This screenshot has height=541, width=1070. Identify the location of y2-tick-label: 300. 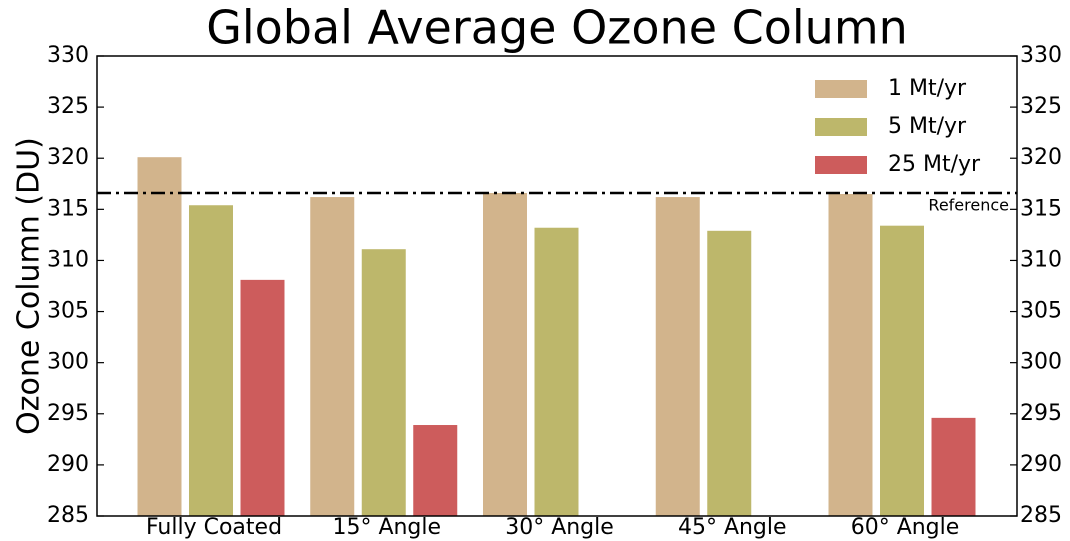
(1041, 362).